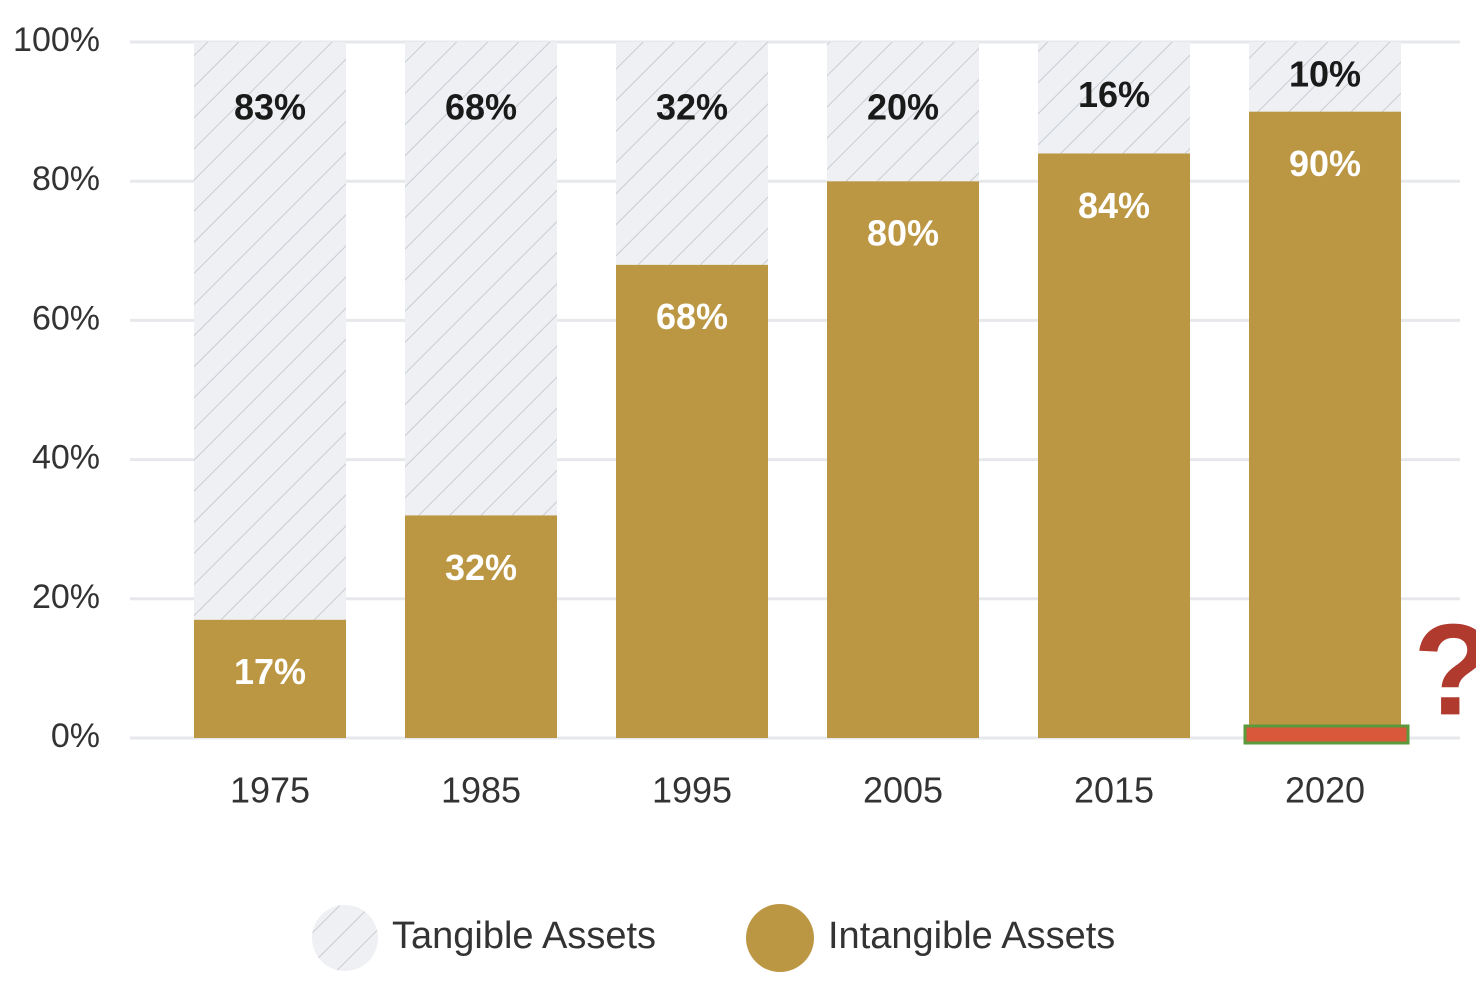 This screenshot has width=1476, height=982. I want to click on data-label: 17%, so click(270, 671).